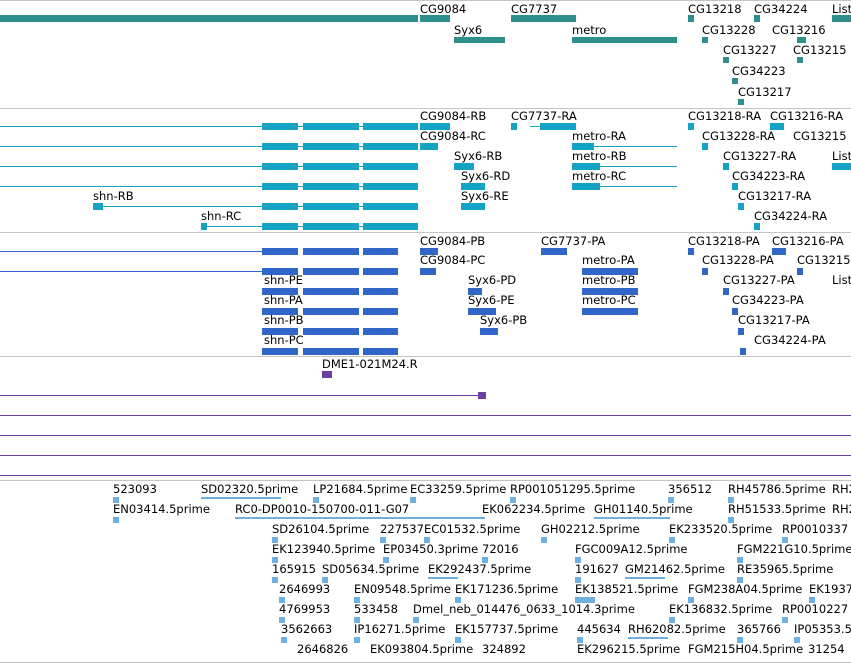  Describe the element at coordinates (322, 509) in the screenshot. I see `ests-feature-label: RC0-DP0010-150700-011-G07` at that location.